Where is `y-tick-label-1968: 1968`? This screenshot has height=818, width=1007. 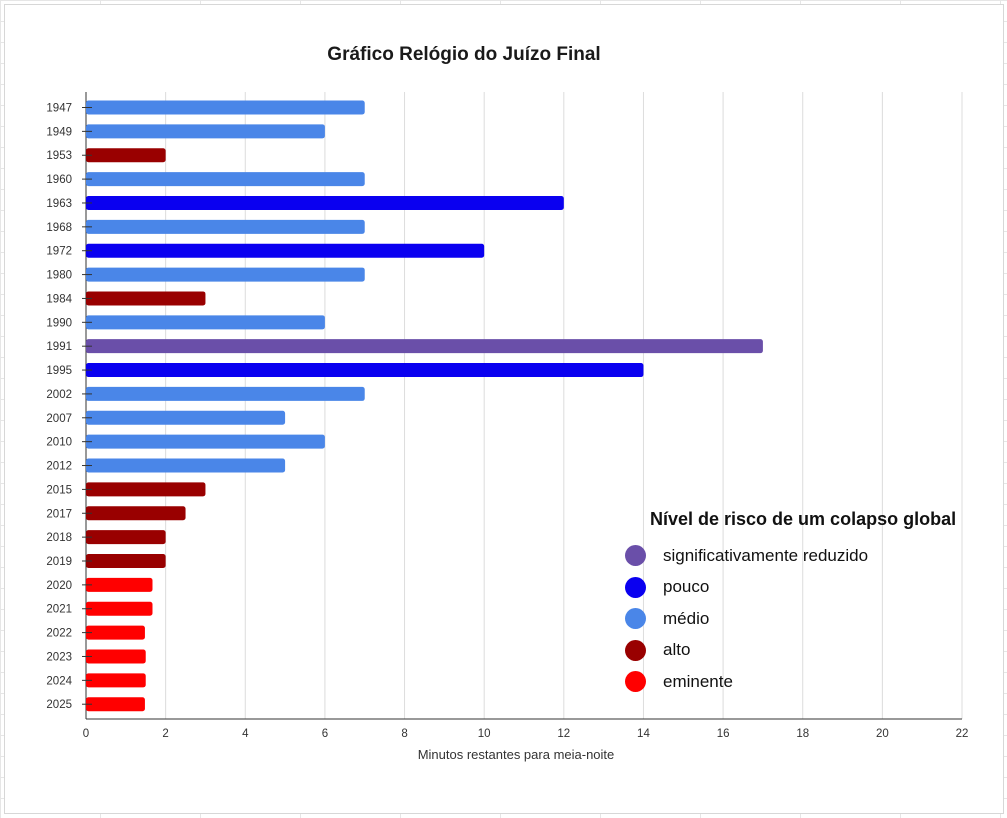 y-tick-label-1968: 1968 is located at coordinates (59, 228).